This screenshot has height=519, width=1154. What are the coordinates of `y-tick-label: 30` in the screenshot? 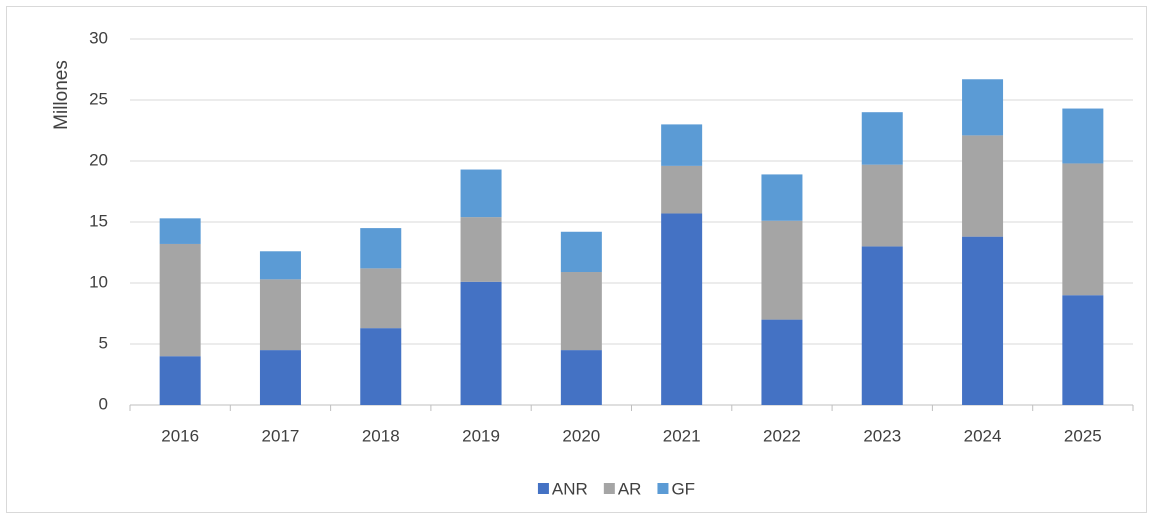 It's located at (98, 37).